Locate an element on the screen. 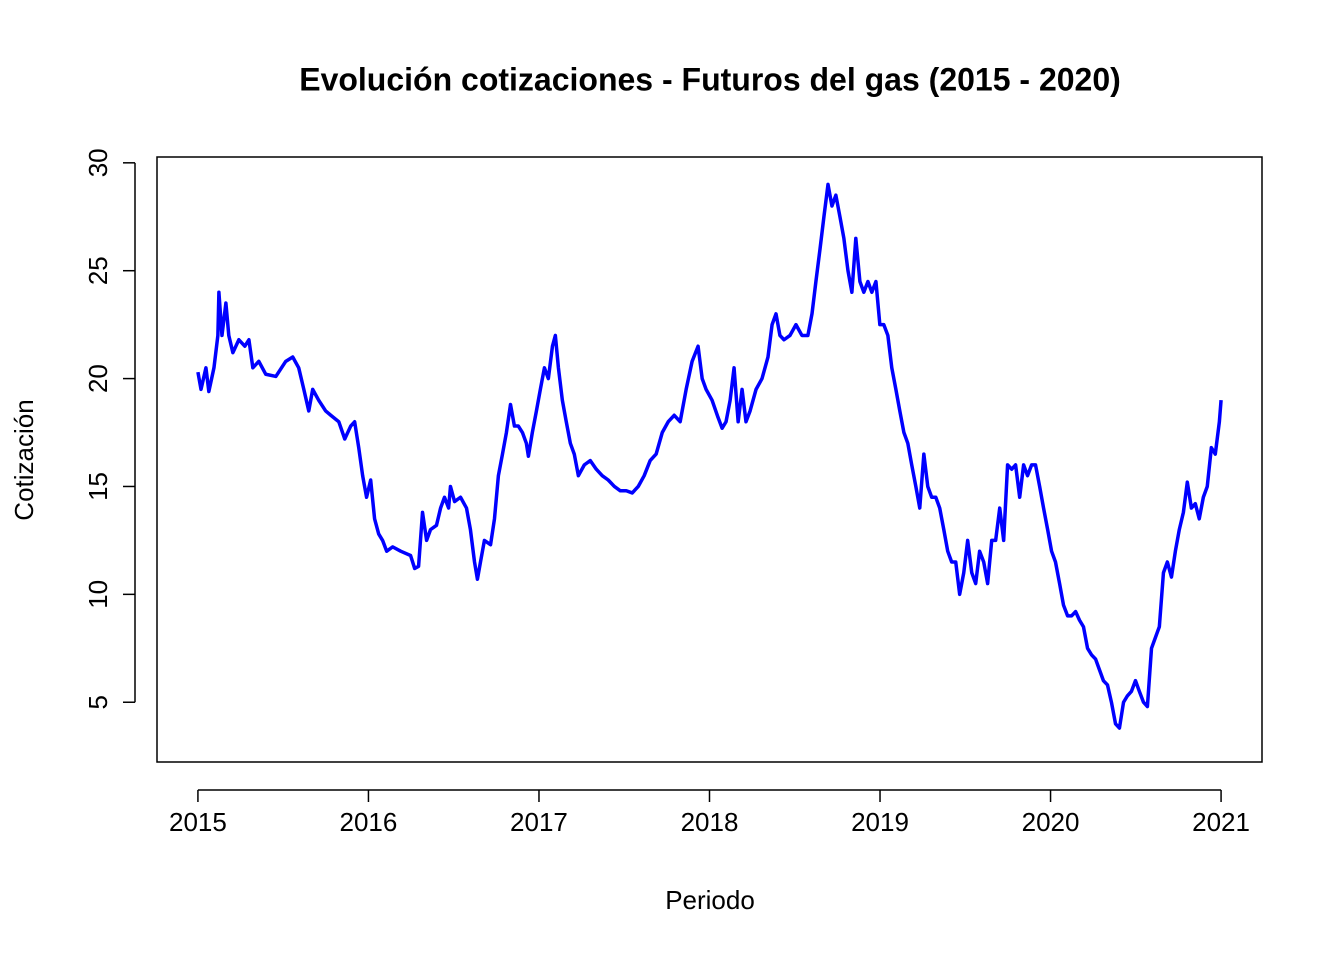 The width and height of the screenshot is (1344, 960). y-tick-label: 5 is located at coordinates (98, 702).